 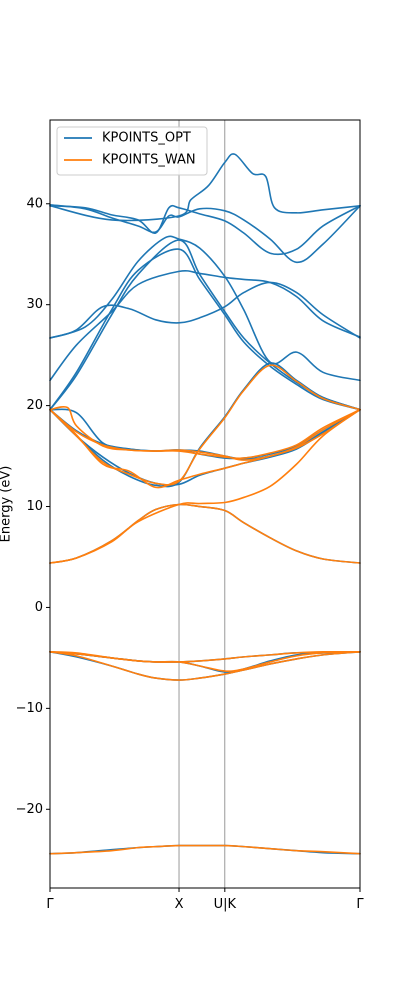 I want to click on legend: KPOINTS_OPT KPOINTS_WAN, so click(x=132, y=151).